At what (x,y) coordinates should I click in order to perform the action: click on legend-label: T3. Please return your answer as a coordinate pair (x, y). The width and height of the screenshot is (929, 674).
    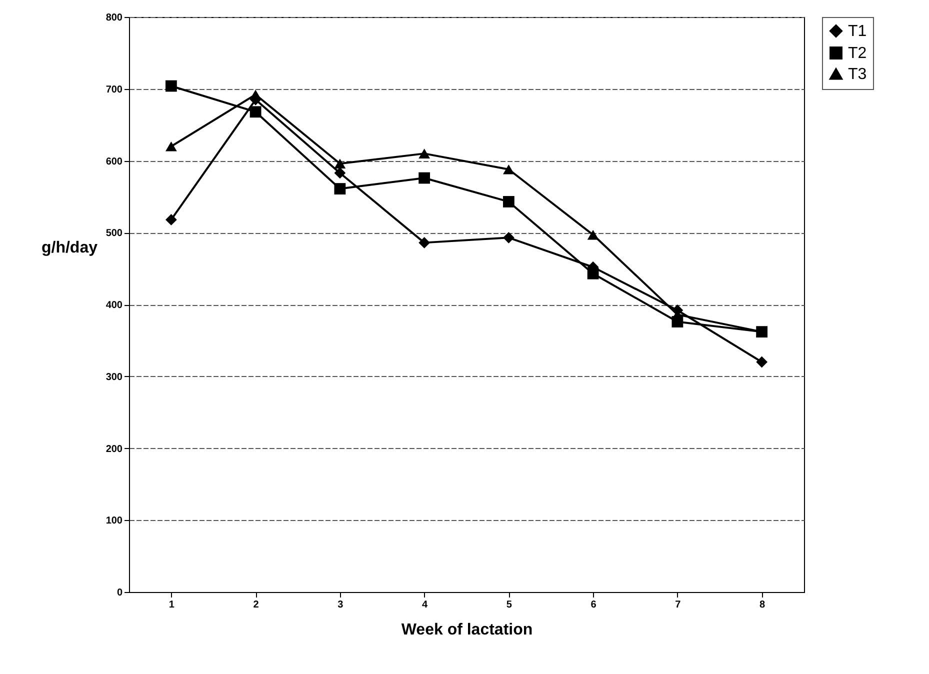
    Looking at the image, I should click on (857, 74).